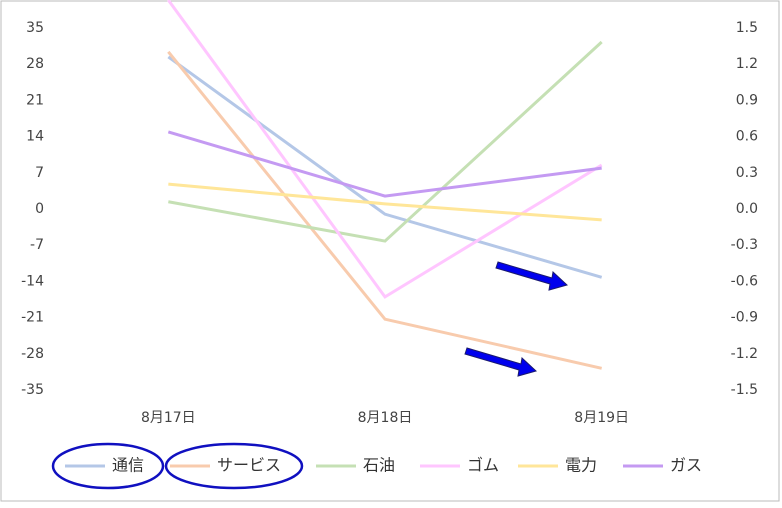  What do you see at coordinates (601, 418) in the screenshot?
I see `x-tick-label: 8月19日` at bounding box center [601, 418].